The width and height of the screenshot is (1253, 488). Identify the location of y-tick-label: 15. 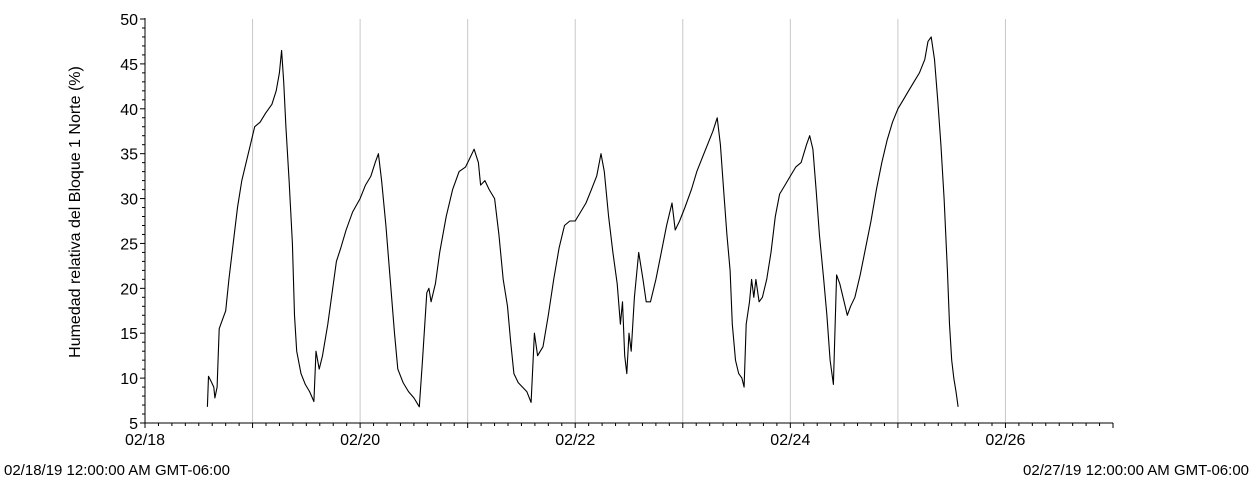
(129, 334).